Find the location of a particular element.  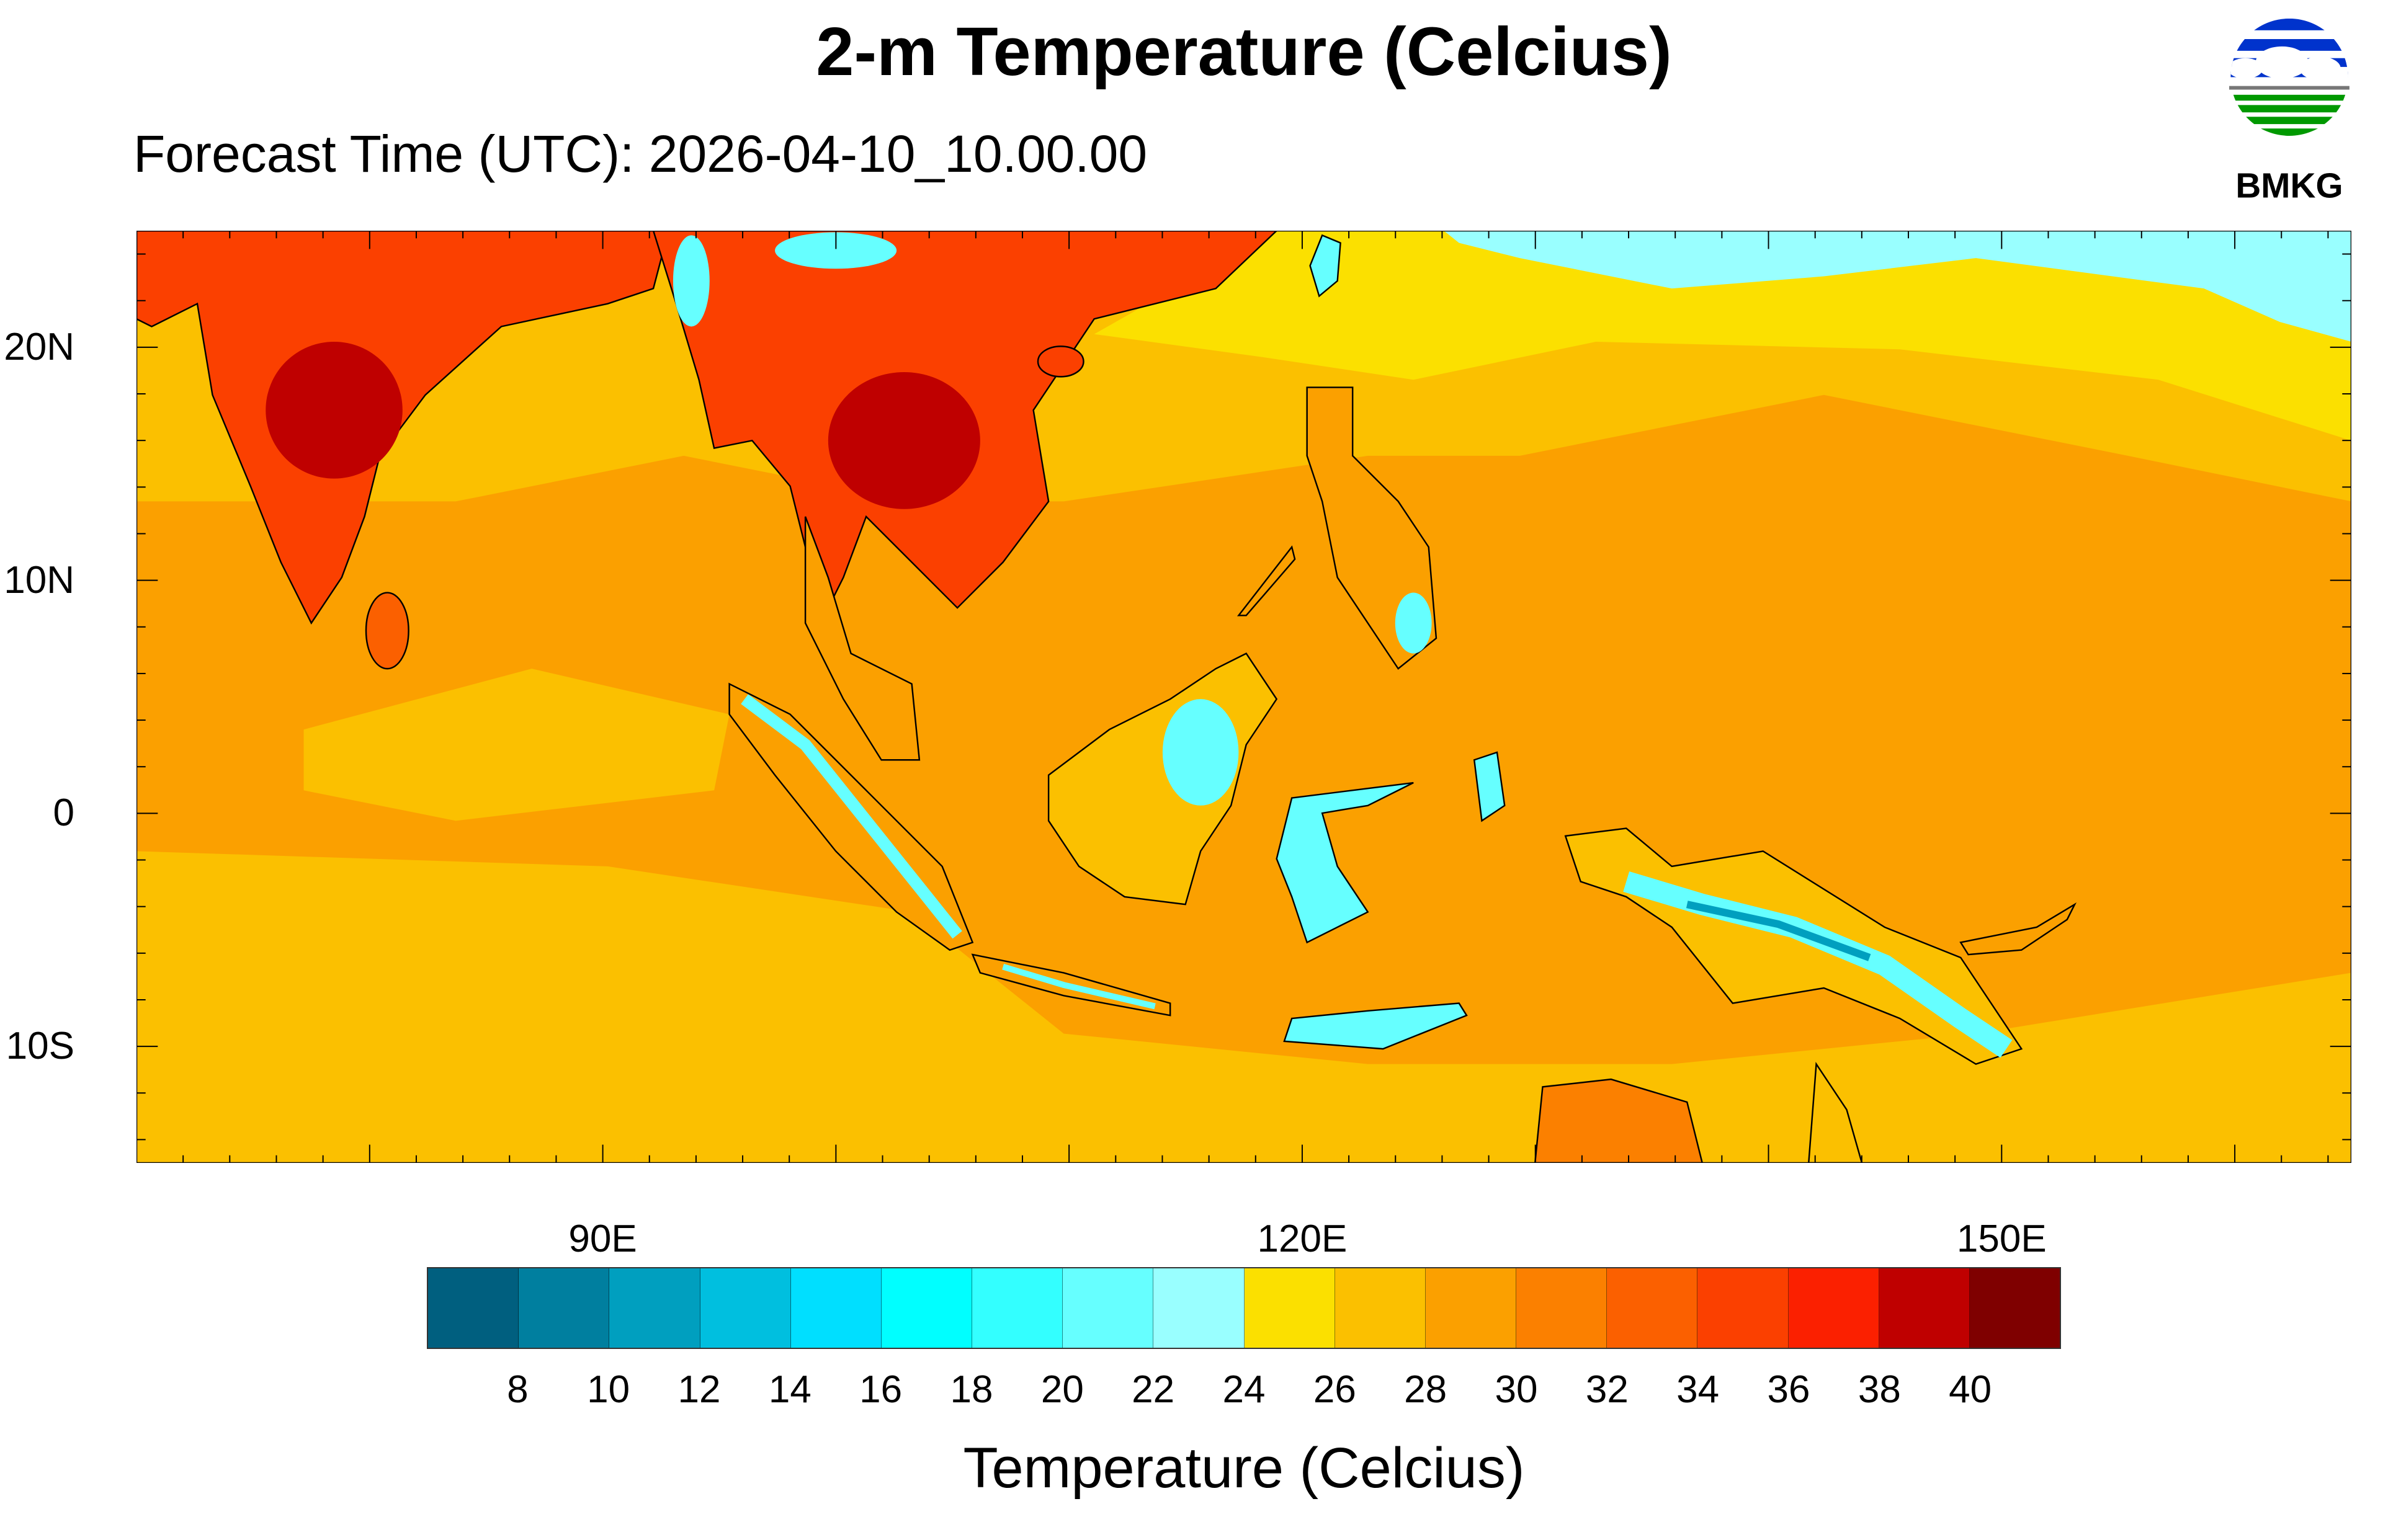

land-palawan is located at coordinates (1266, 581).